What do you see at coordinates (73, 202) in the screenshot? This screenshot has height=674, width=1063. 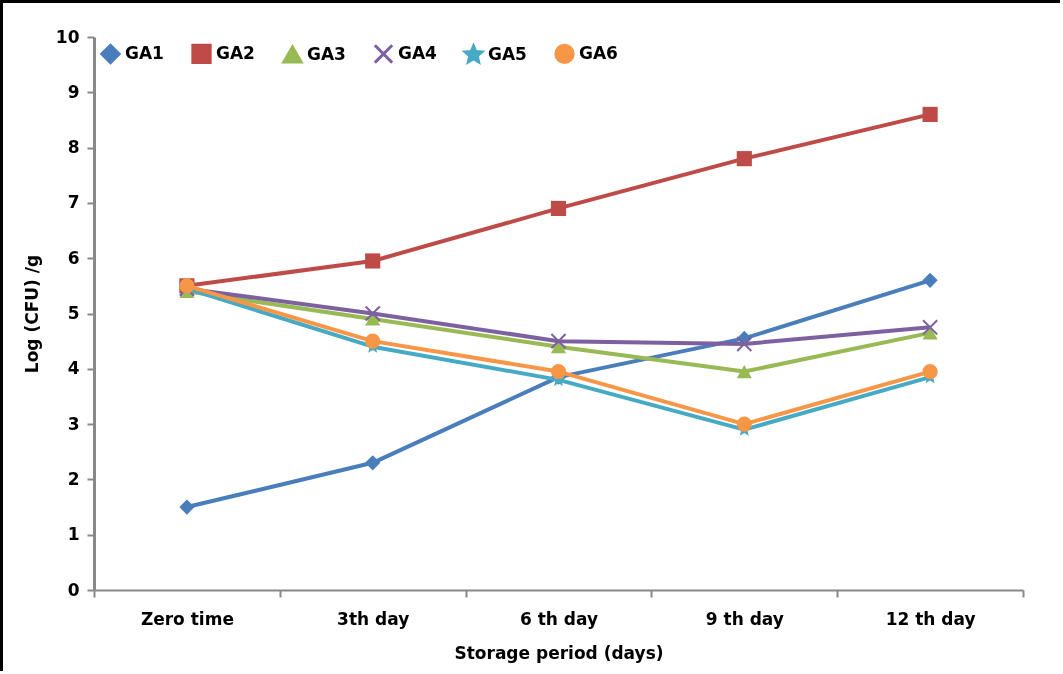 I see `y-tick-label: 7` at bounding box center [73, 202].